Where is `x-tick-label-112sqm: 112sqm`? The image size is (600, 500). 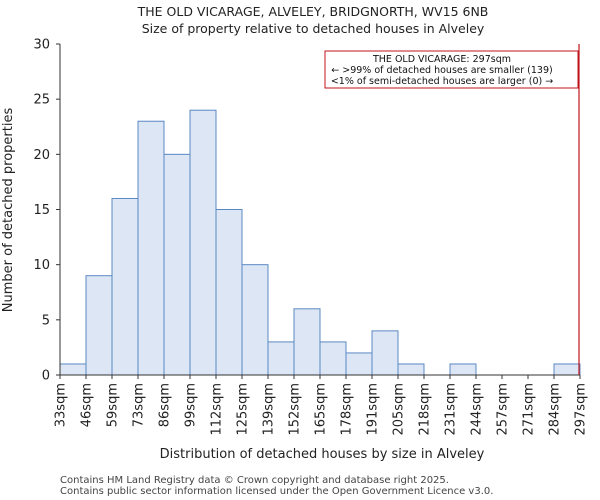 x-tick-label-112sqm: 112sqm is located at coordinates (217, 409).